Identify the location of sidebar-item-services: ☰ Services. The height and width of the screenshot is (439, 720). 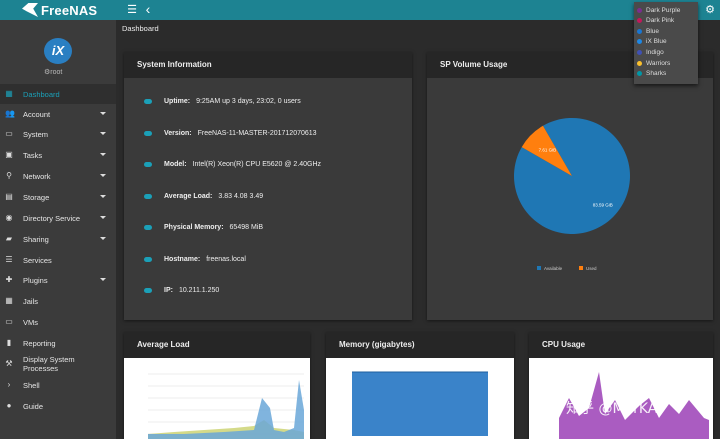
(58, 260).